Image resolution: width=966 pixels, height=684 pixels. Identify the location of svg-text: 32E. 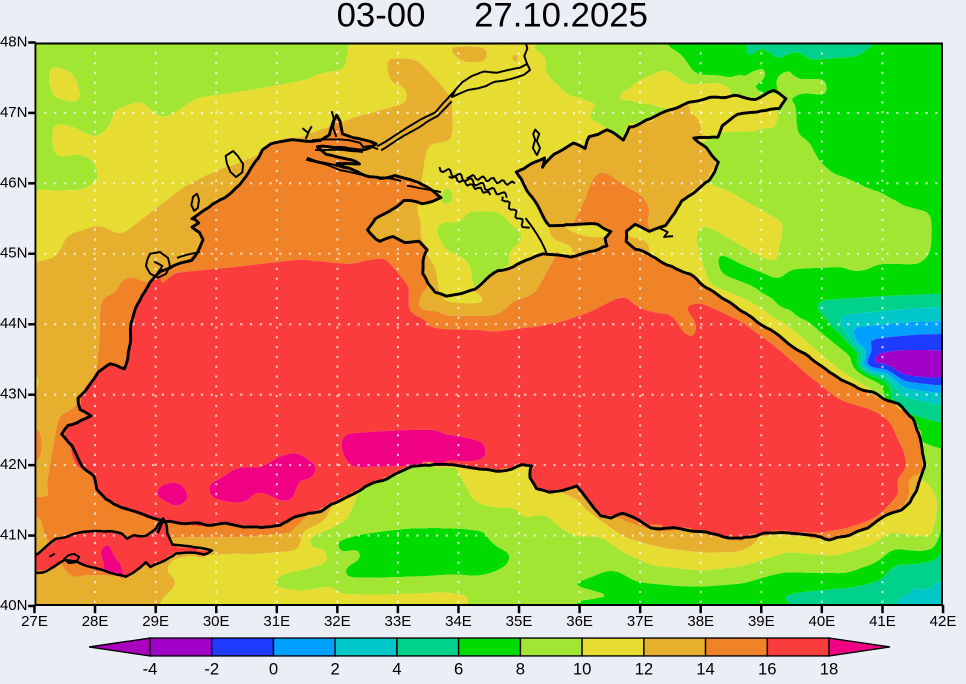
(337, 621).